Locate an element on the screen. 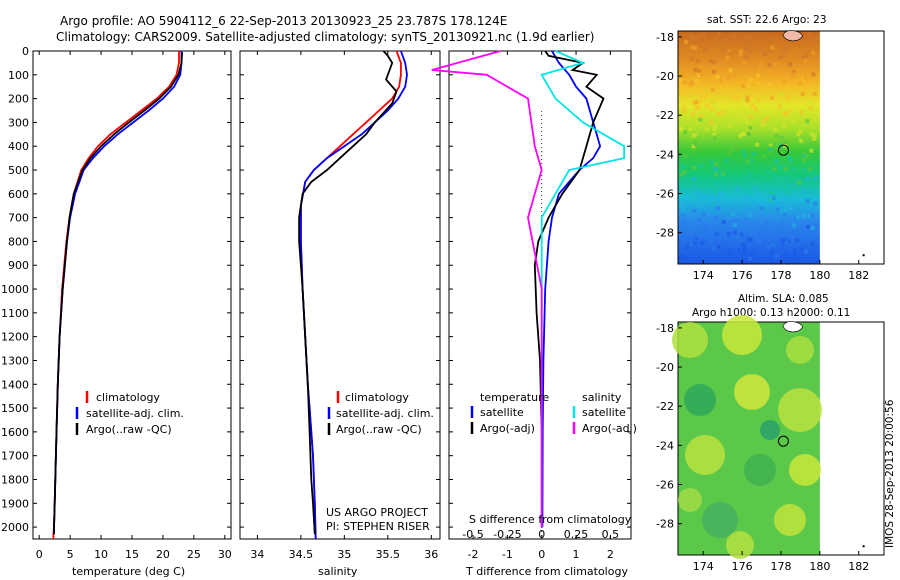 The height and width of the screenshot is (580, 900). lon-tick-label: 176 is located at coordinates (742, 566).